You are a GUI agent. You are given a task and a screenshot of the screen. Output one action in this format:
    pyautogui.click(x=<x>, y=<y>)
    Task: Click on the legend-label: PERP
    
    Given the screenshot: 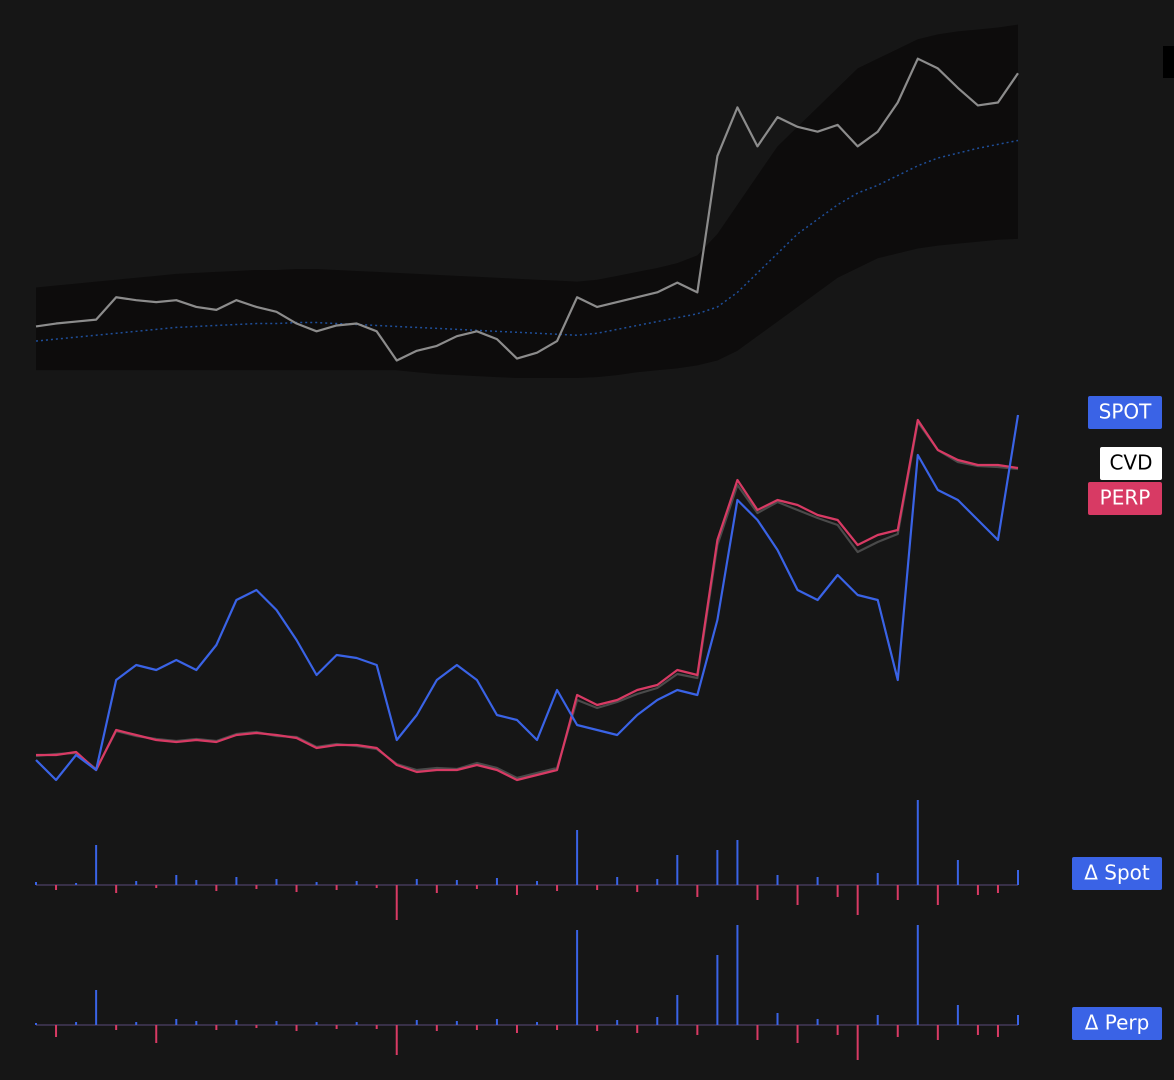 What is the action you would take?
    pyautogui.click(x=1125, y=498)
    